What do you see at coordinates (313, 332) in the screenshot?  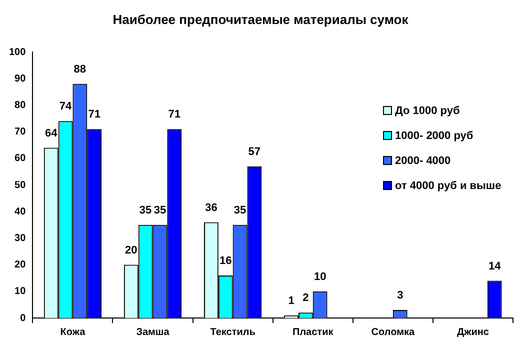 I see `x-tick-label: Пластик` at bounding box center [313, 332].